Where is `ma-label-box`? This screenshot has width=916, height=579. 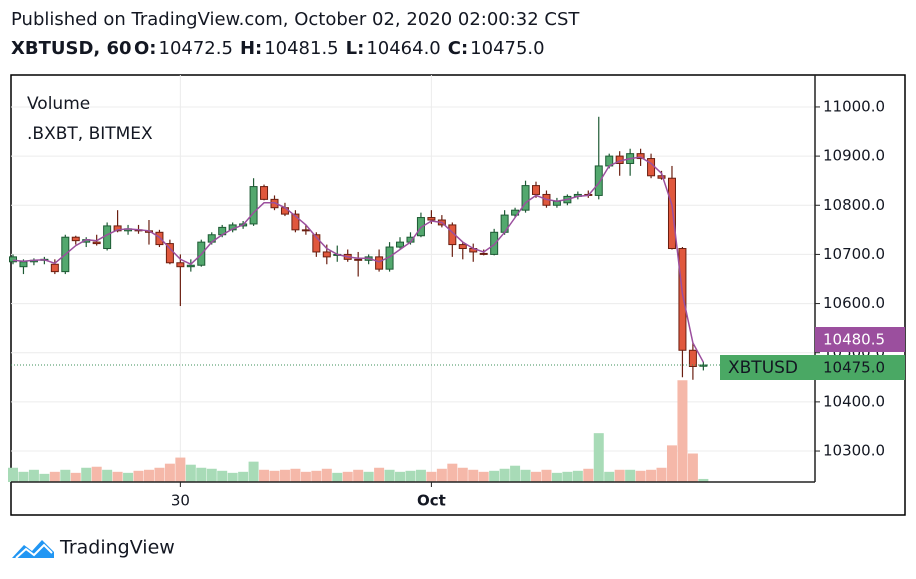
ma-label-box is located at coordinates (860, 339).